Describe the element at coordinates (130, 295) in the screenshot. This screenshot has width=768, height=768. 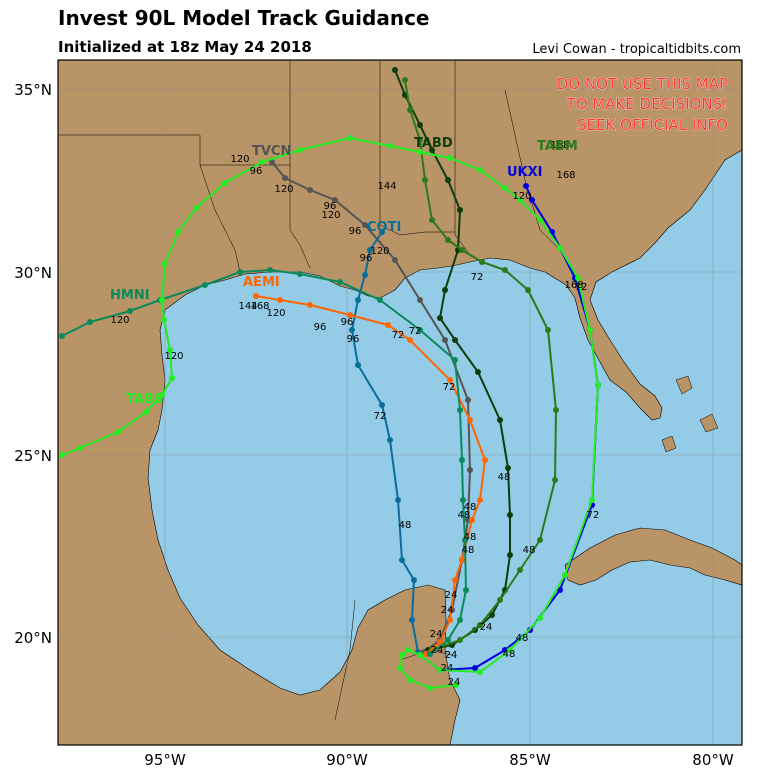
I see `model-label-hmni: HMNI` at that location.